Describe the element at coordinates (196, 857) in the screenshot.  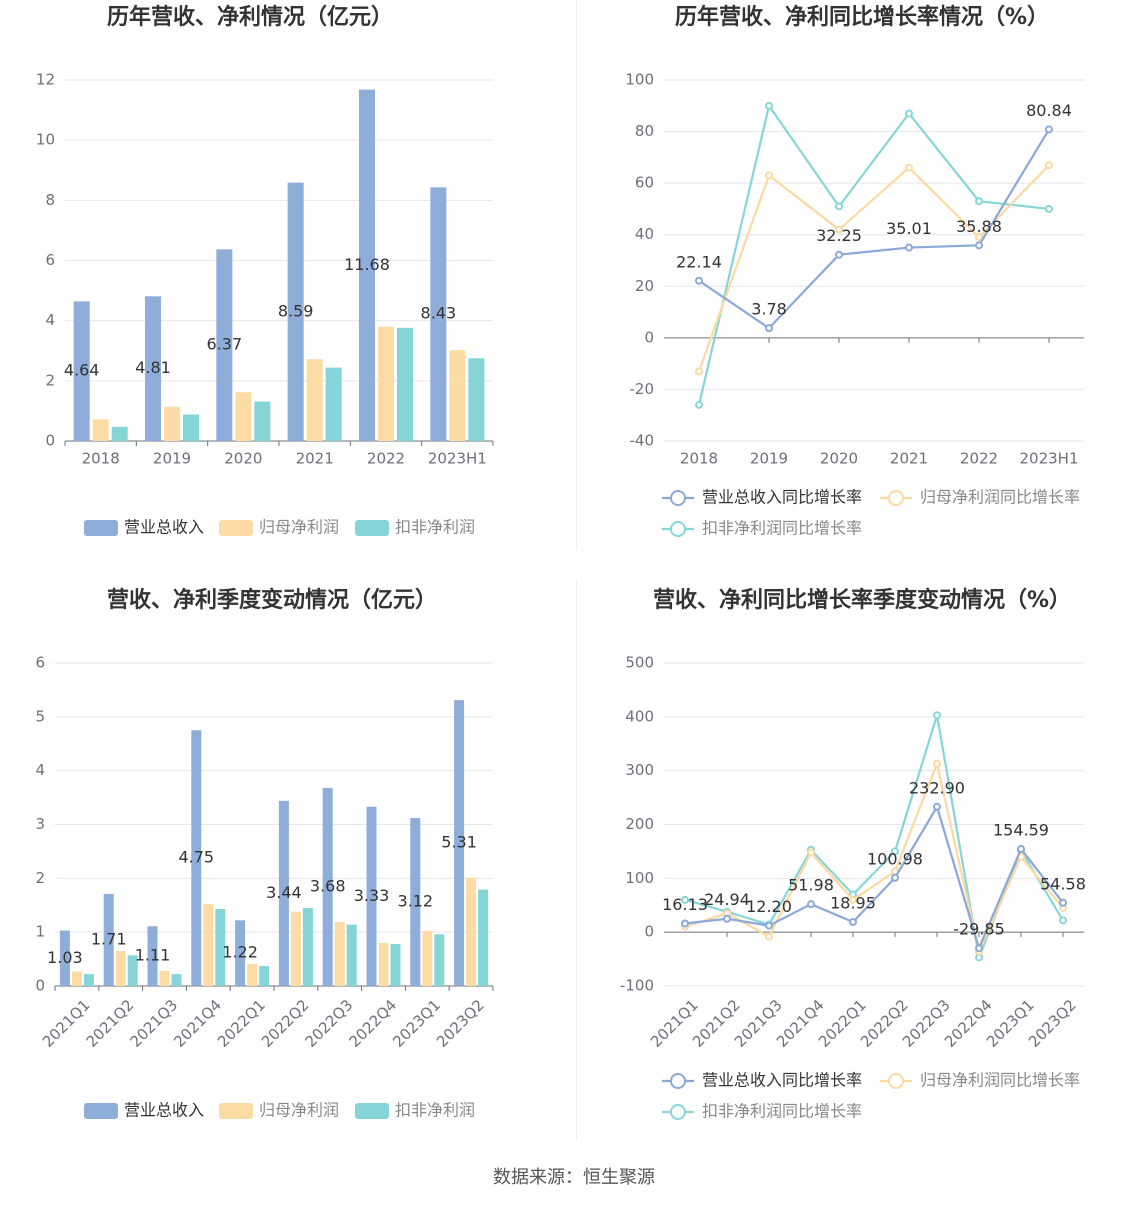
I see `data-label: 4.75` at that location.